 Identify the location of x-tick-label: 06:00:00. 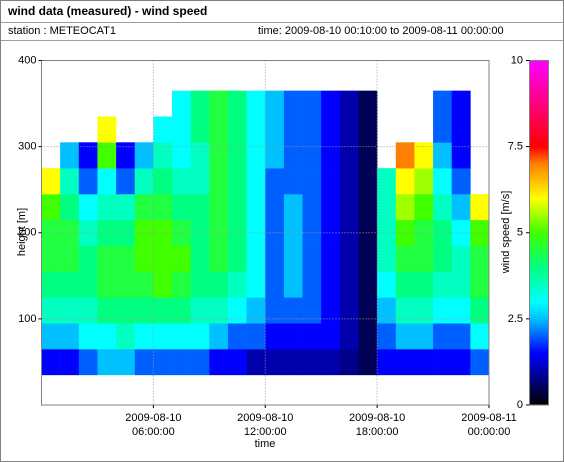
(153, 432).